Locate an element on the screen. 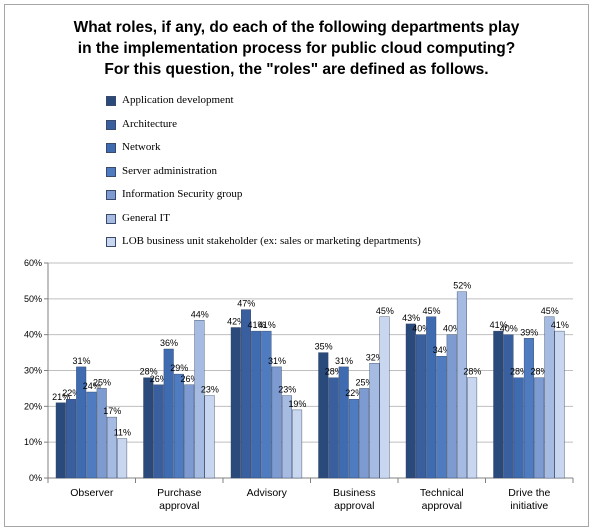 Image resolution: width=595 pixels, height=531 pixels. data-label: 43% is located at coordinates (411, 318).